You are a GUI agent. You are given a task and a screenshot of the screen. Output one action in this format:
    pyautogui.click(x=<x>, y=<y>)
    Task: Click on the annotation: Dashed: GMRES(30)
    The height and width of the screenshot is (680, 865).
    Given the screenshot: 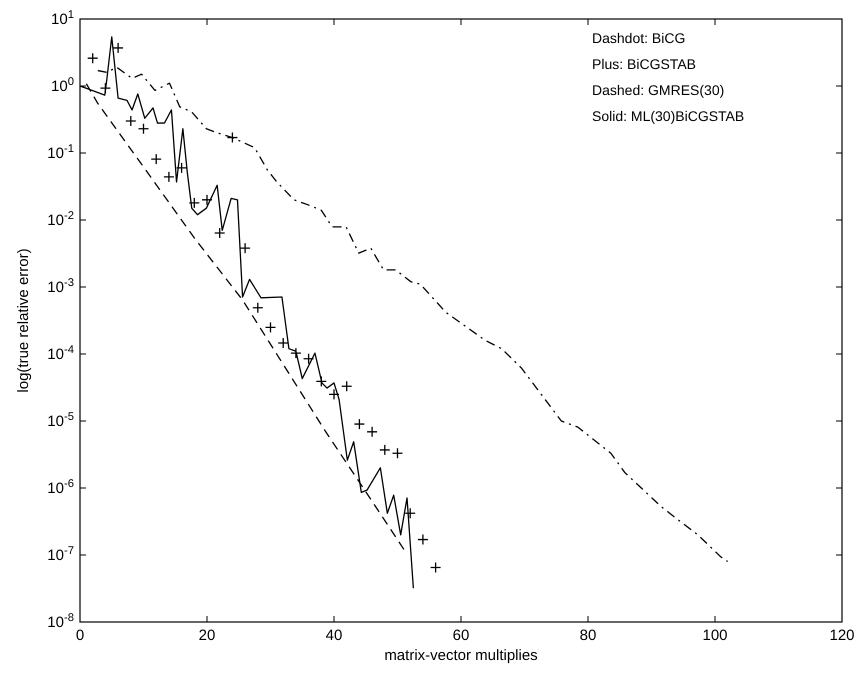 What is the action you would take?
    pyautogui.click(x=658, y=90)
    